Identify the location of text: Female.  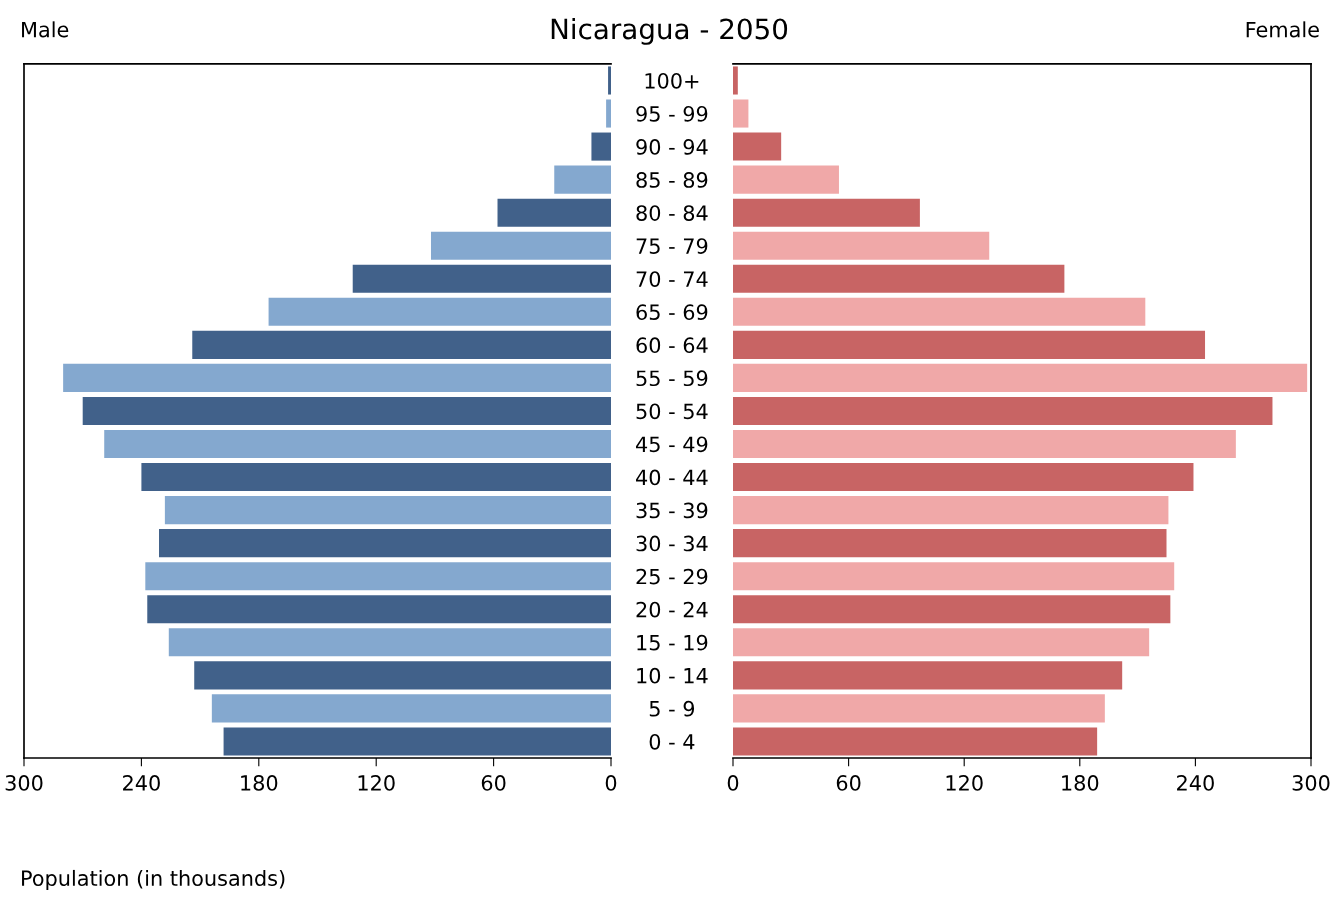
(1282, 29).